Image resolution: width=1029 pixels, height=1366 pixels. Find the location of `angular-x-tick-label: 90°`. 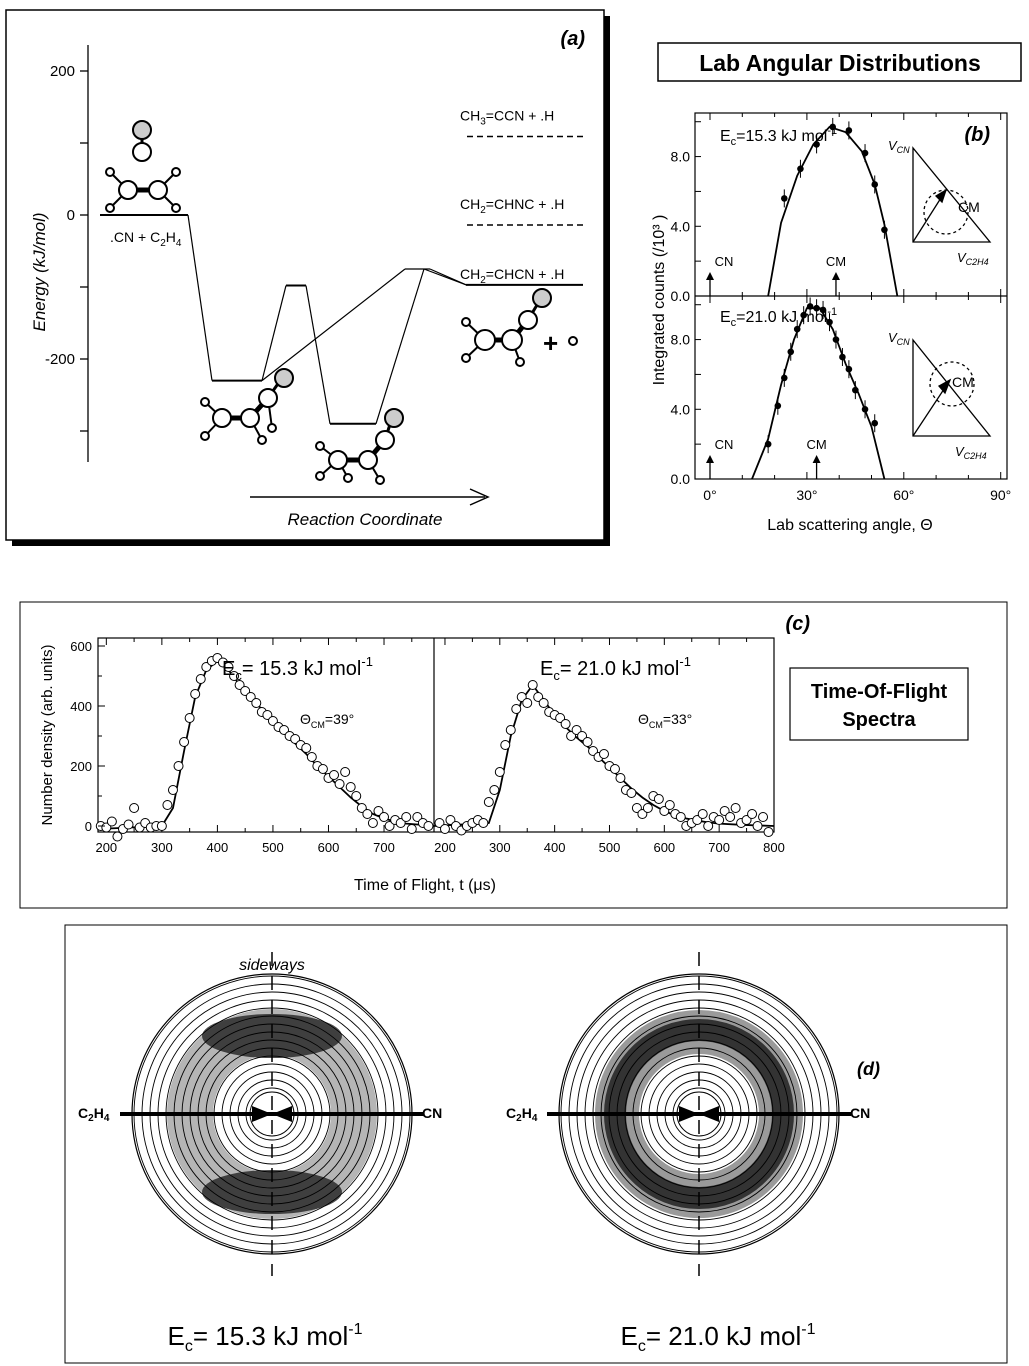

angular-x-tick-label: 90° is located at coordinates (1000, 495).